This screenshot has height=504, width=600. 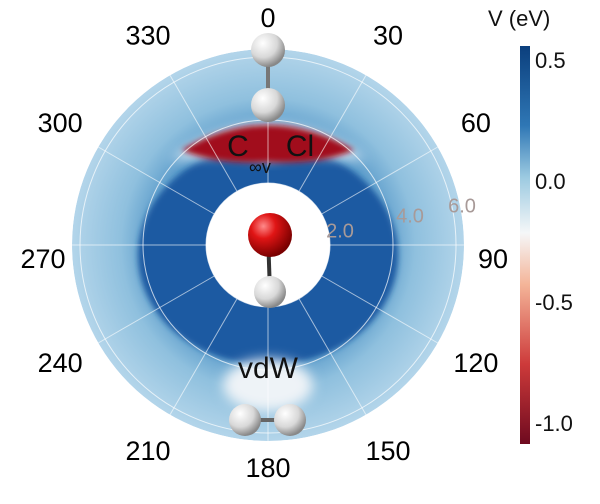 What do you see at coordinates (60, 123) in the screenshot?
I see `angular-tick-label: 300` at bounding box center [60, 123].